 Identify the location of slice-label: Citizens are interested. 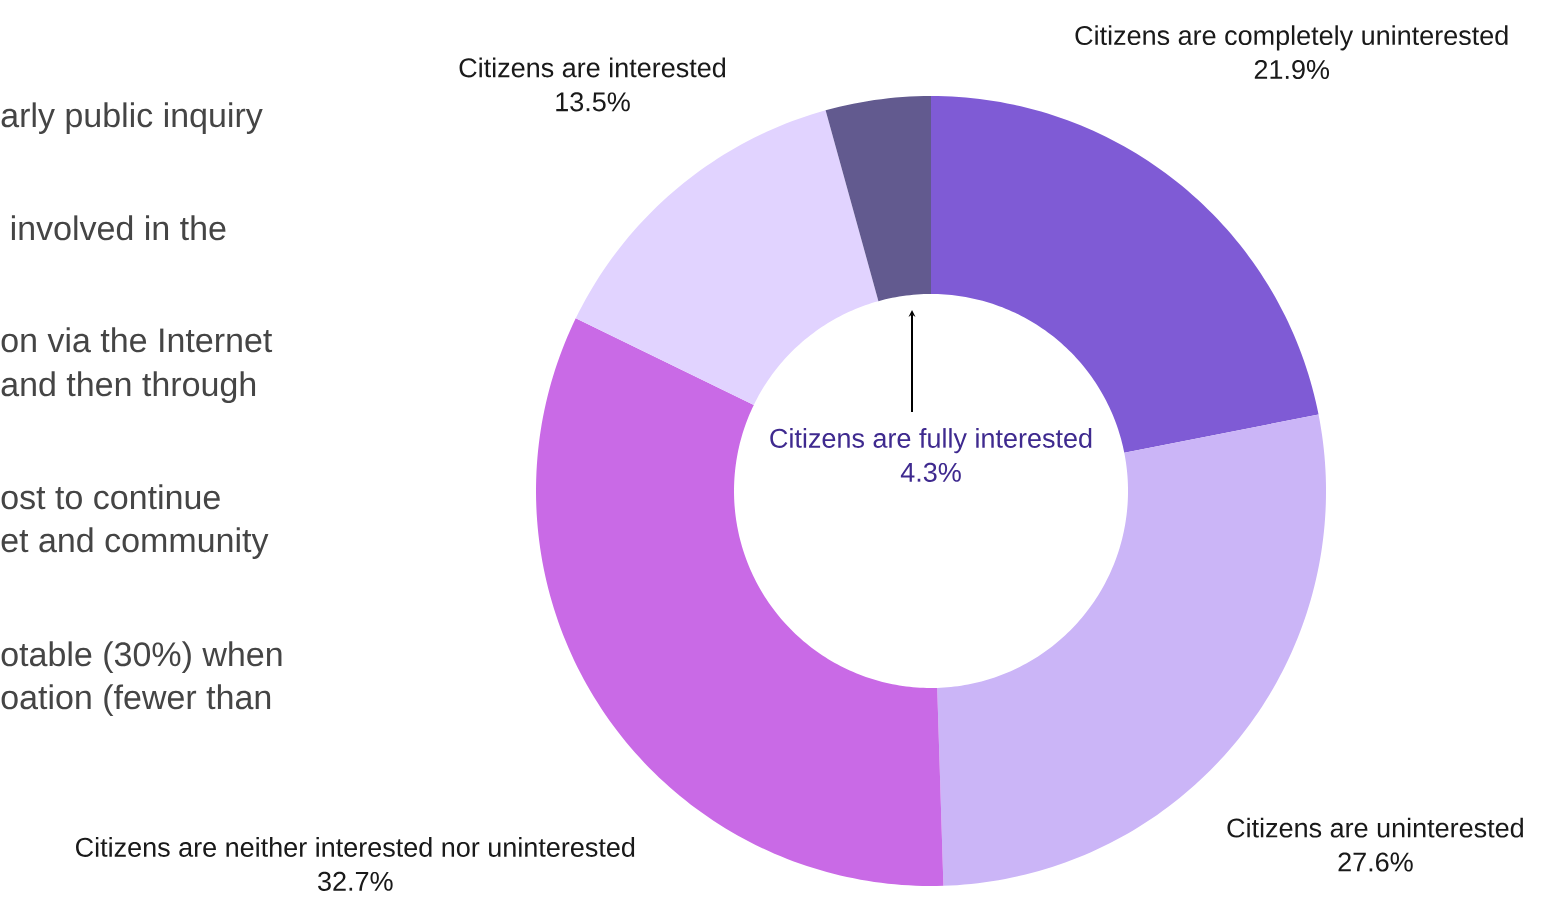
(592, 67).